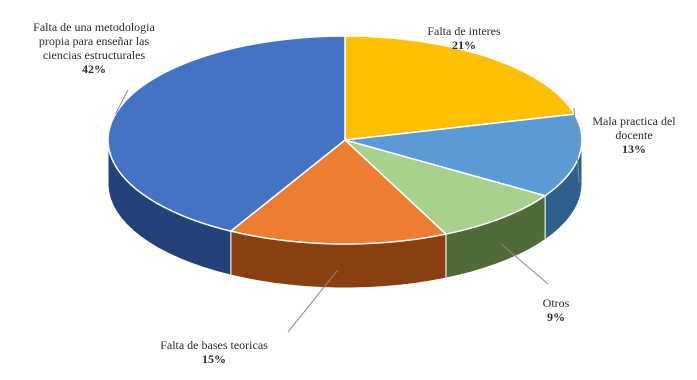 The height and width of the screenshot is (380, 697). I want to click on leader-line-falta-de-una-metodologia-propi, so click(121, 102).